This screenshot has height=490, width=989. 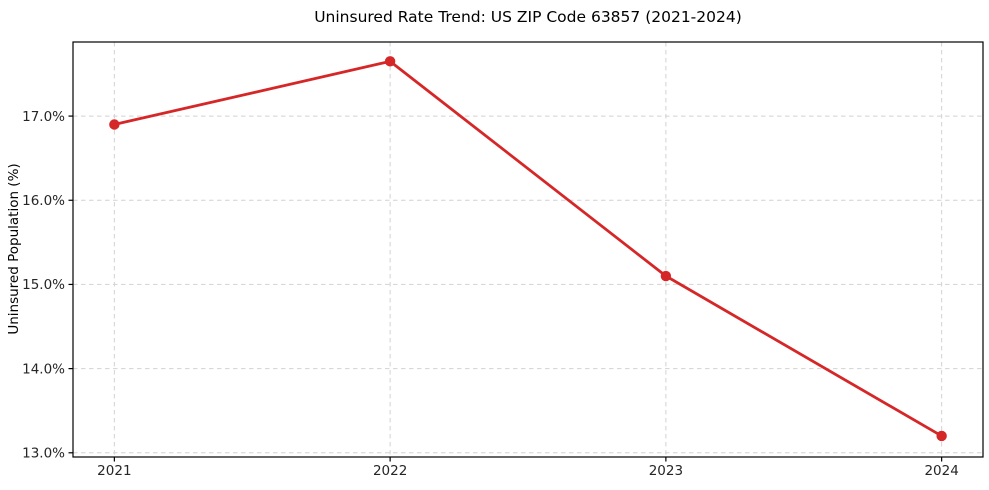 I want to click on x-tick-label: 2024, so click(x=941, y=471).